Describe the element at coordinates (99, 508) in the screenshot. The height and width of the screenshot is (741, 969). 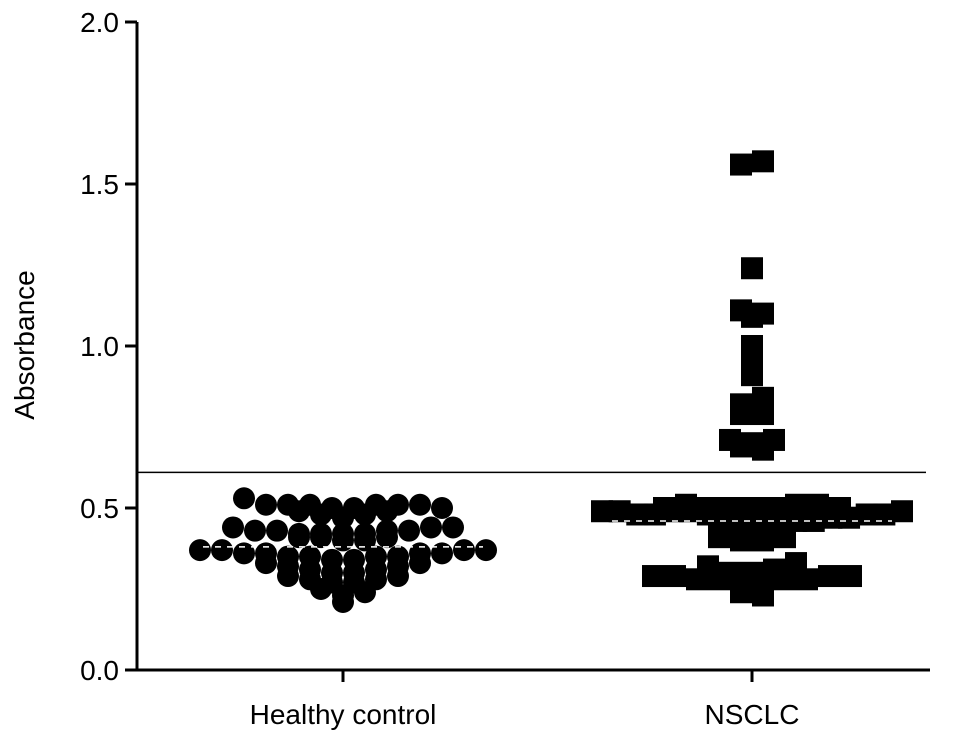
I see `y-tick-label: 0.5` at that location.